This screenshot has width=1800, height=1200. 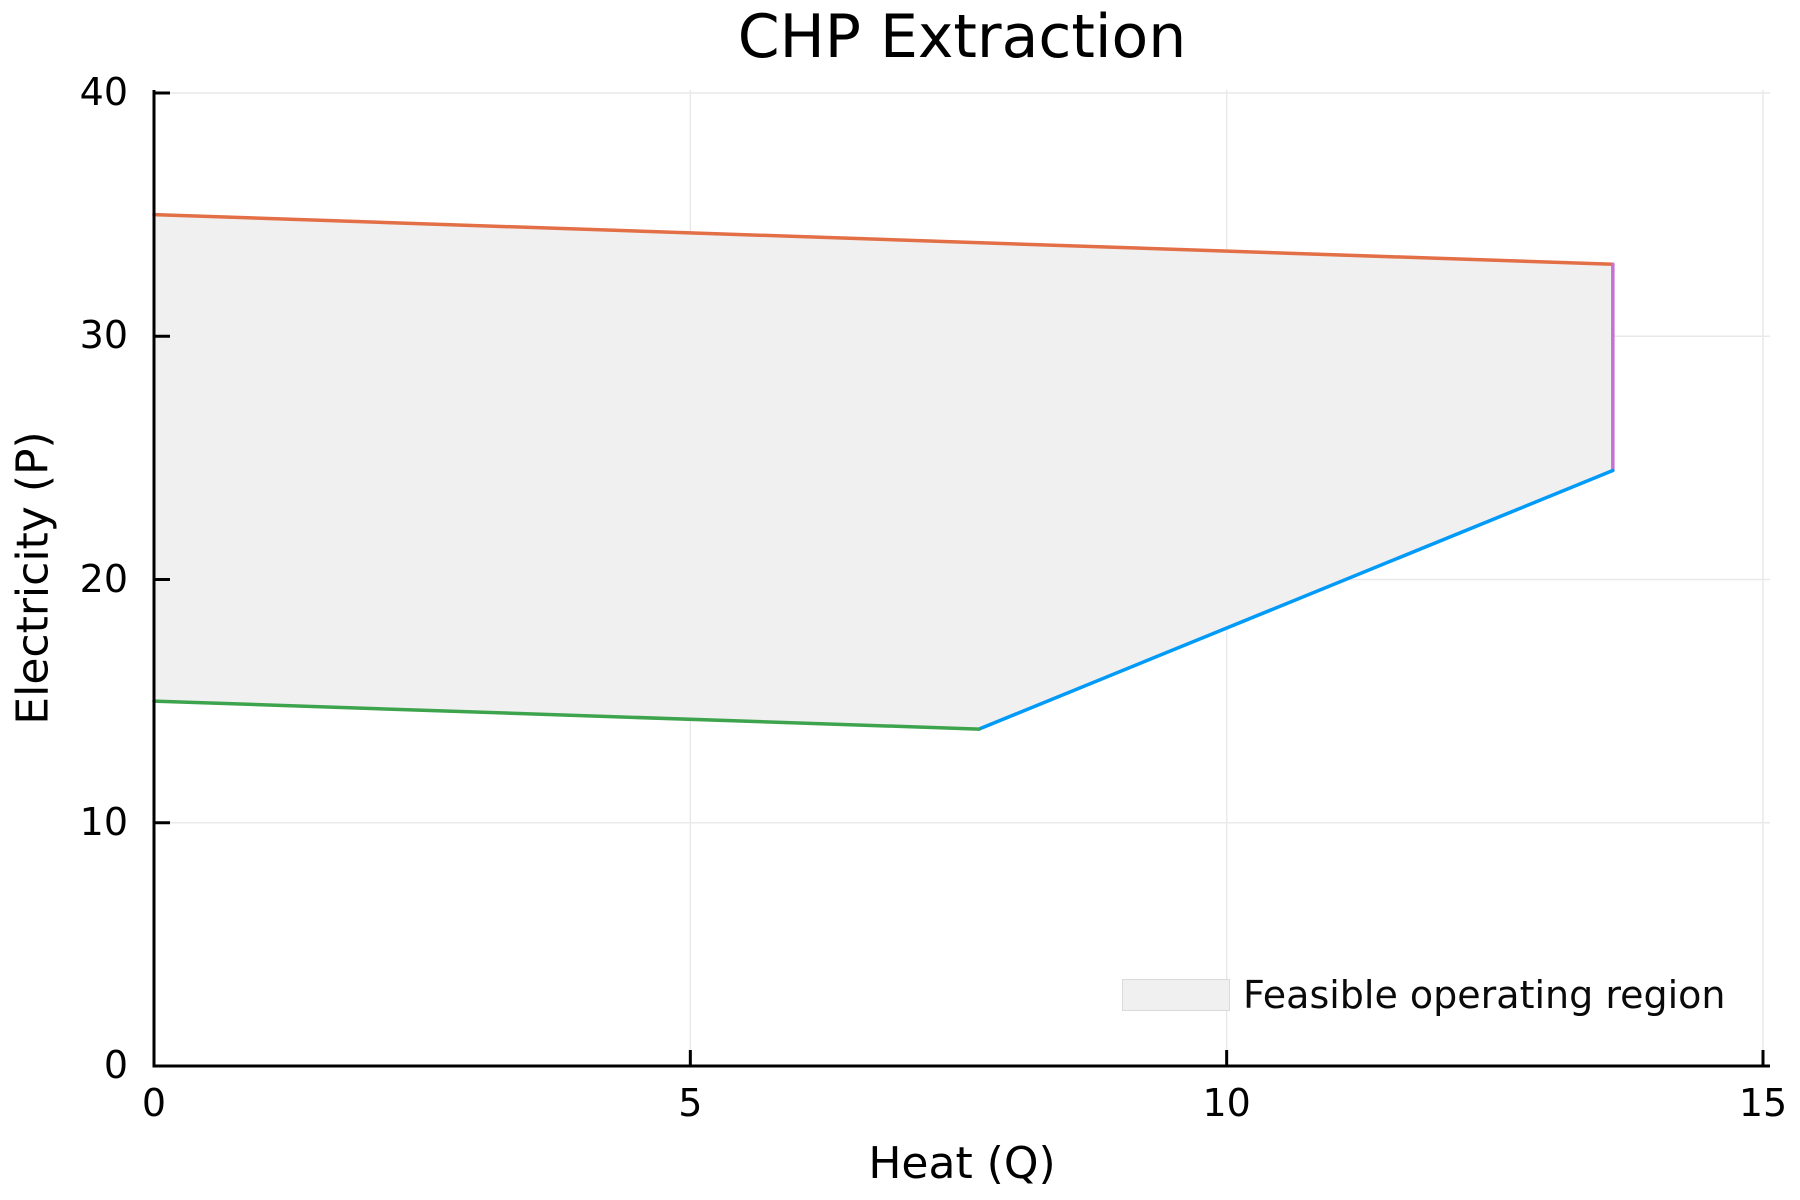 I want to click on upper-electricity-limit-line, so click(x=883, y=239).